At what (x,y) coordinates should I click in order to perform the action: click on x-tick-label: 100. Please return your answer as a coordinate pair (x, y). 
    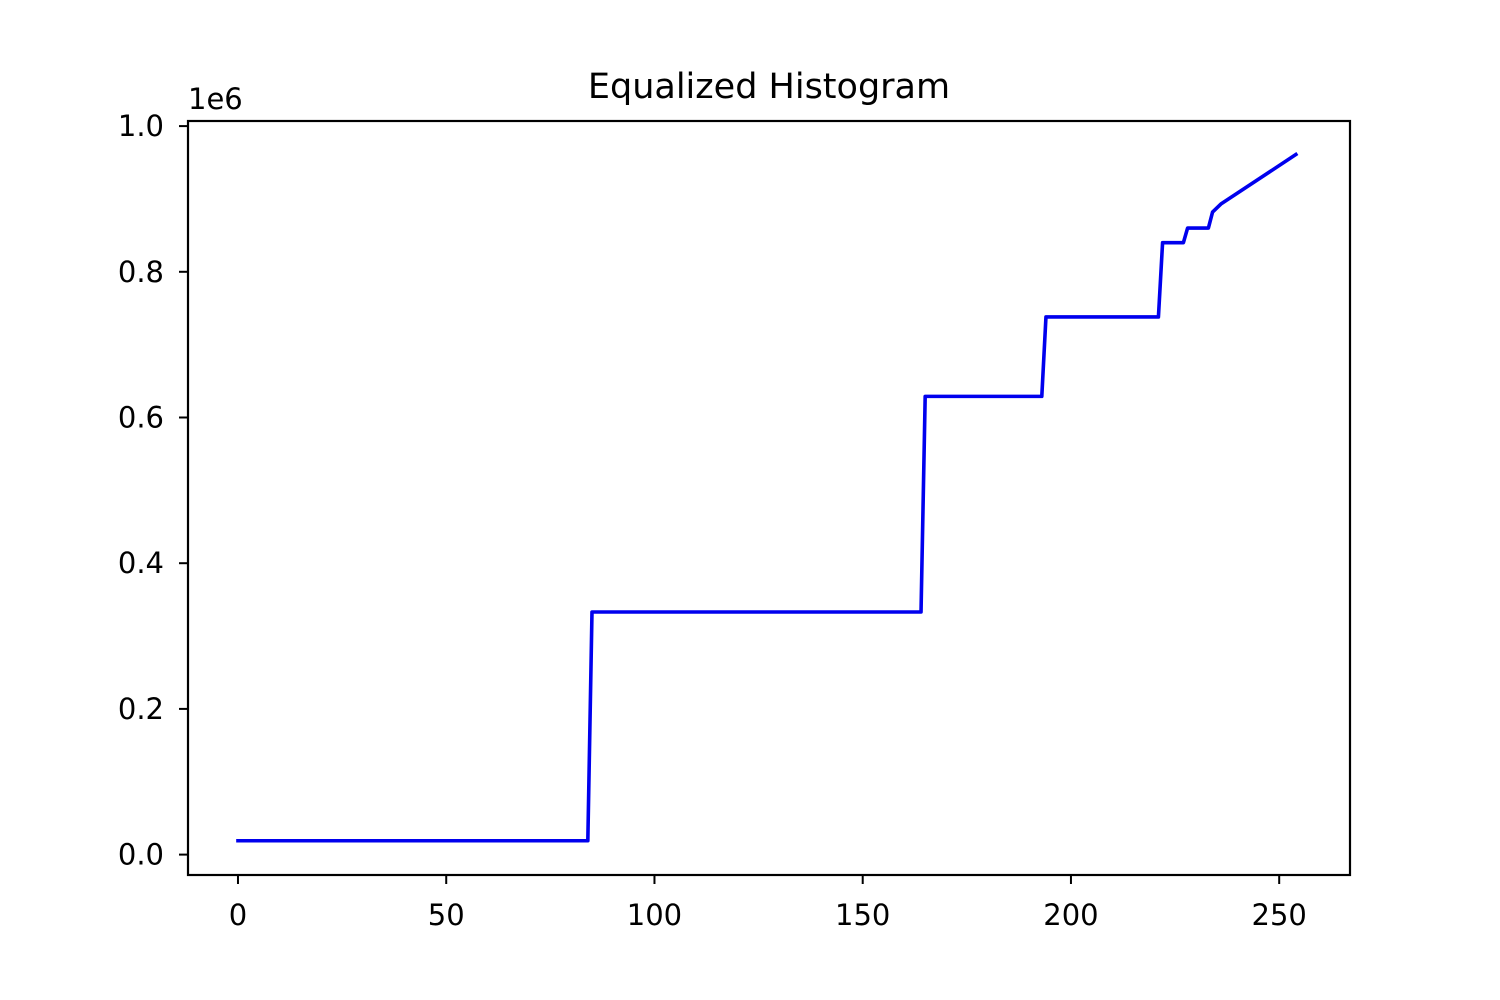
    Looking at the image, I should click on (654, 915).